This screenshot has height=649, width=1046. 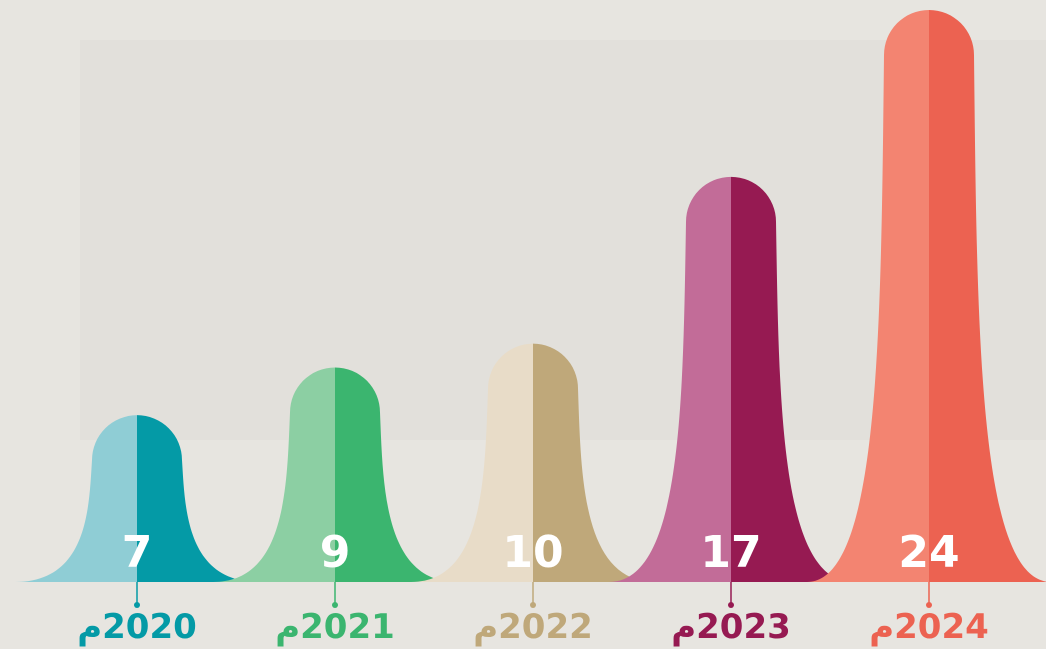 I want to click on category-label: 2023م, so click(x=731, y=627).